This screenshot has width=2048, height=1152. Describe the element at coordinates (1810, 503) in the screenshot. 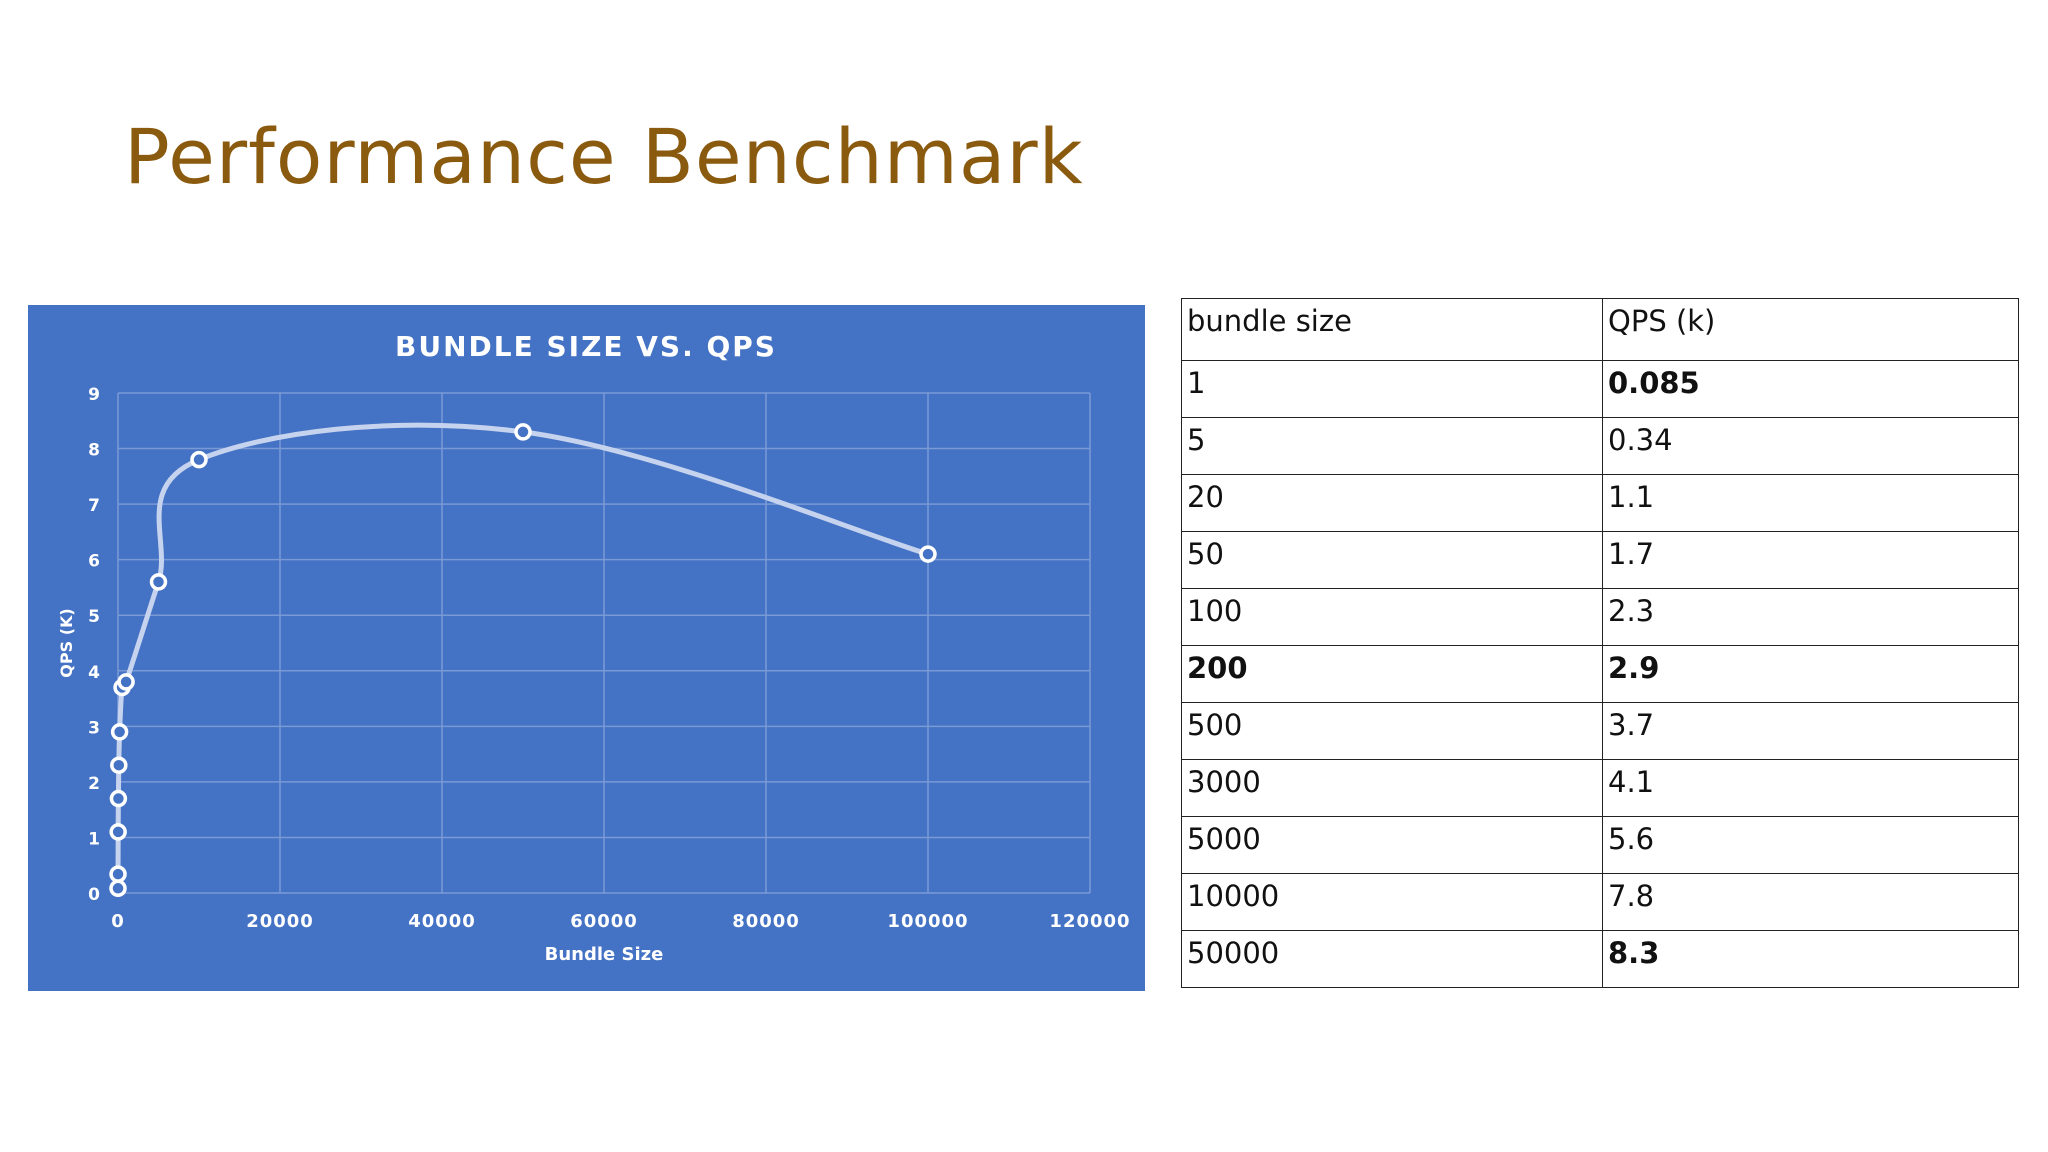

I see `cell-qps: 1.1` at that location.